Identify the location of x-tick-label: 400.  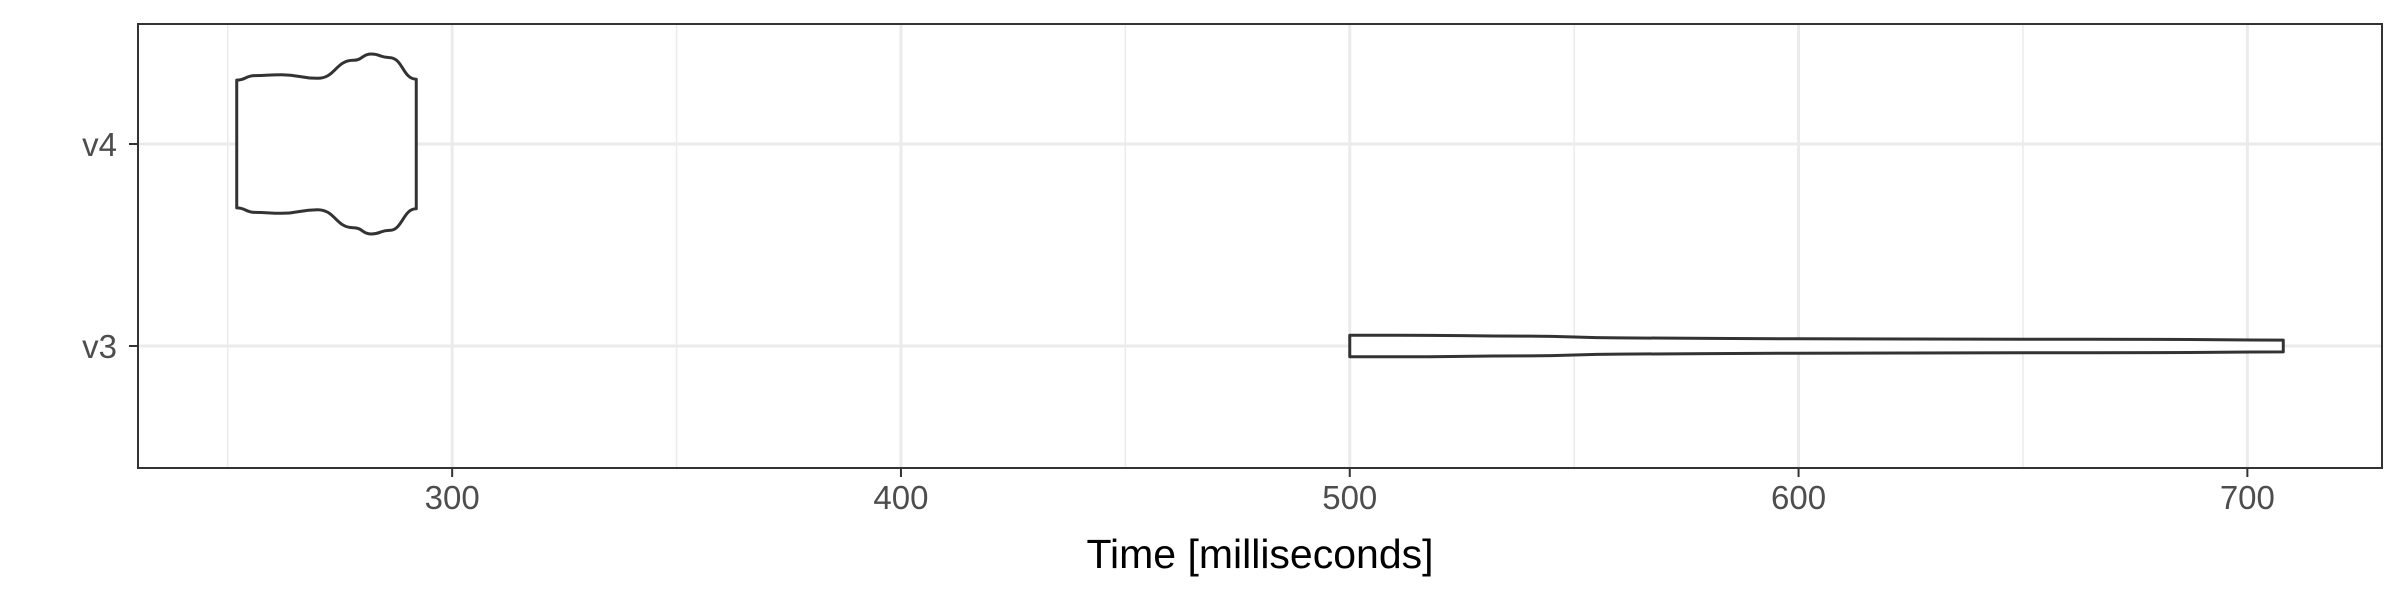
(900, 497).